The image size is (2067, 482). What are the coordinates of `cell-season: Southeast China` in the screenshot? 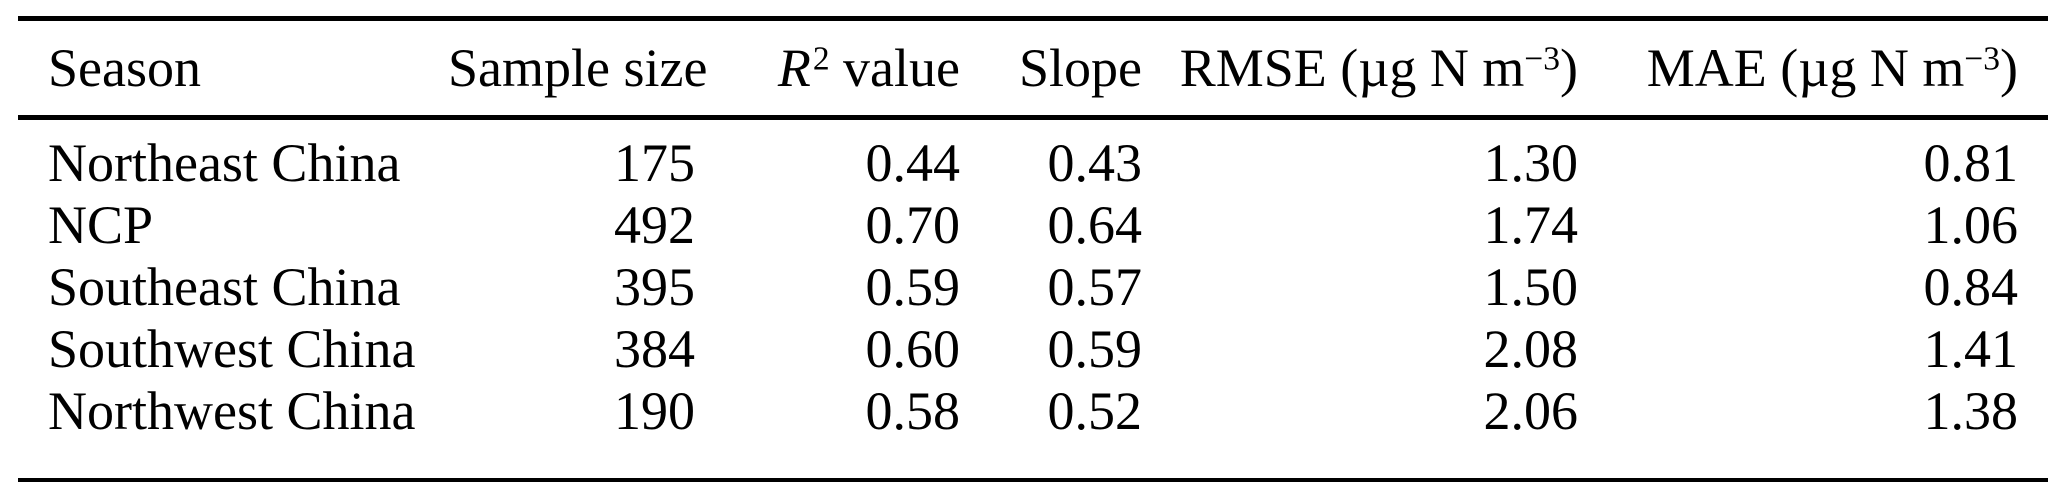 It's located at (224, 287).